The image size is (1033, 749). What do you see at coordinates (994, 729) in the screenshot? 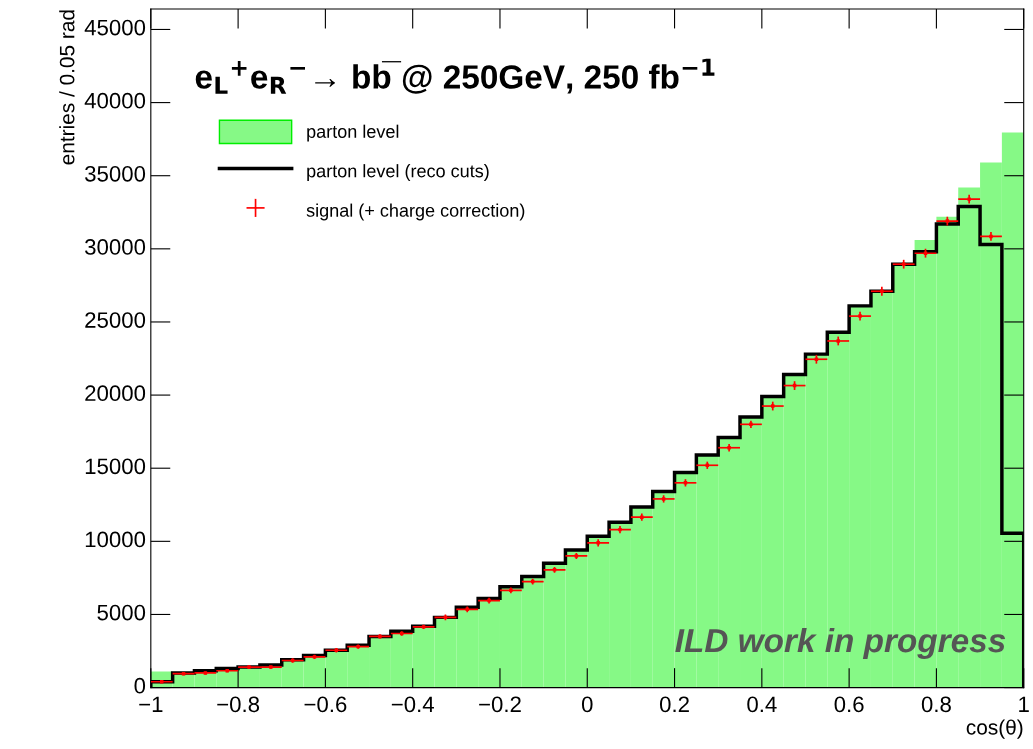
I see `x-axis-title: cos(θ)` at bounding box center [994, 729].